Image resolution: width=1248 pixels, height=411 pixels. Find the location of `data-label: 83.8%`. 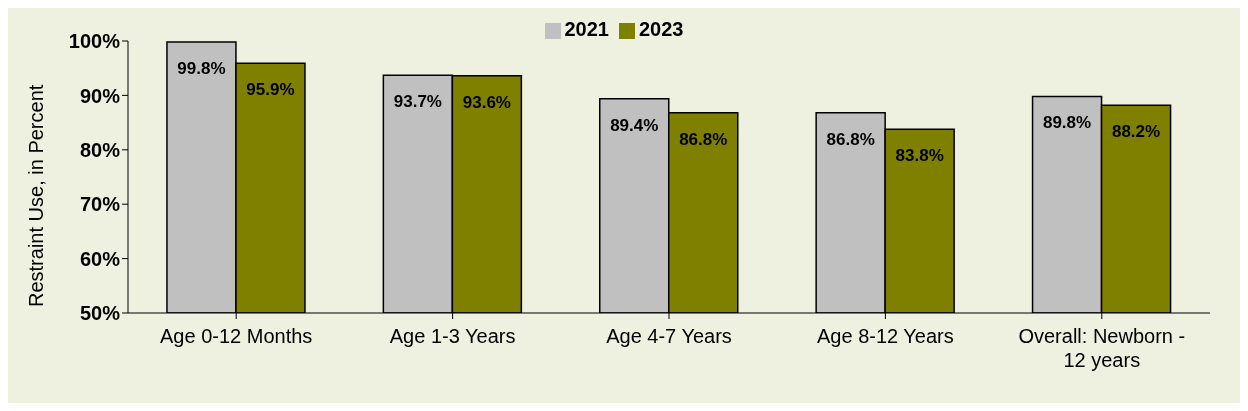

data-label: 83.8% is located at coordinates (919, 156).